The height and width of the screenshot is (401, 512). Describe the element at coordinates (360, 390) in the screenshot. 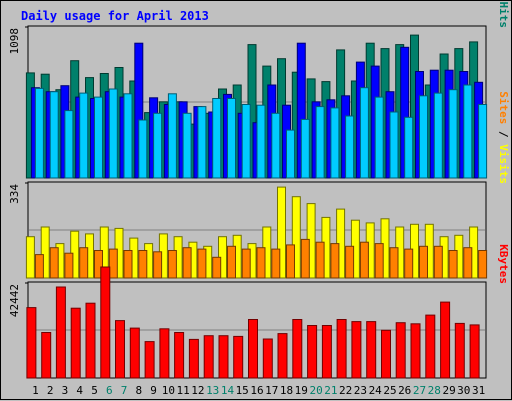

I see `xtick-label-23: 23` at that location.